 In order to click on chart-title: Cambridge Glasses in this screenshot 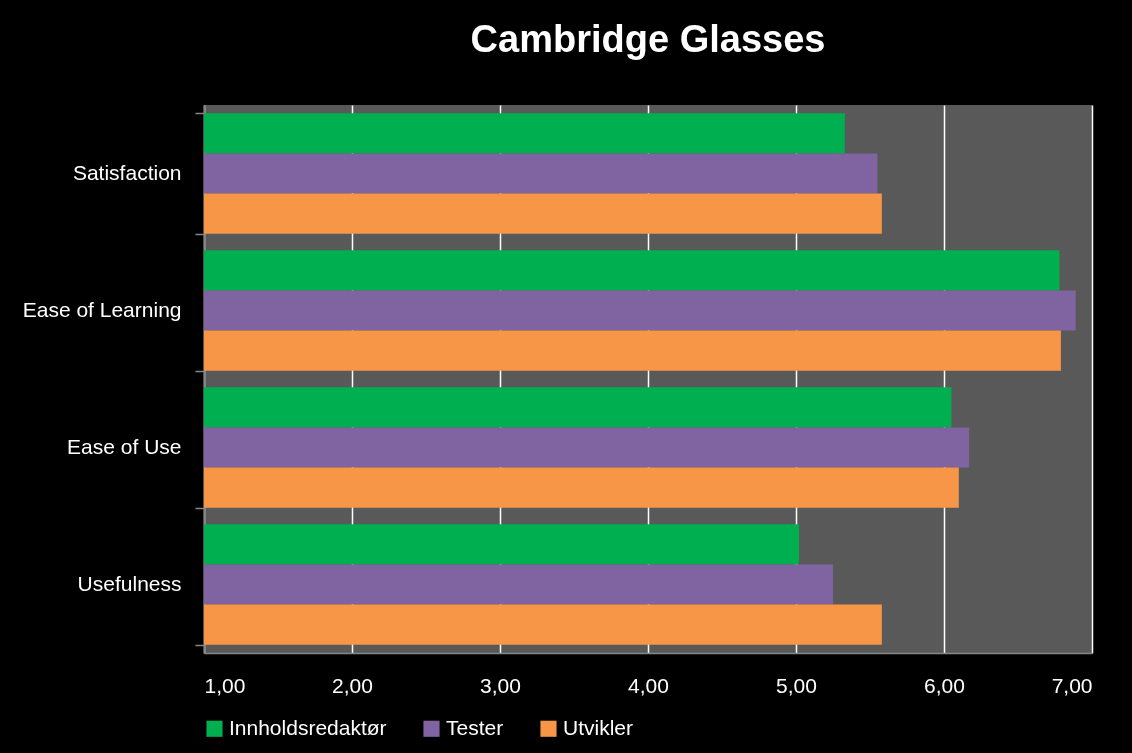, I will do `click(648, 39)`.